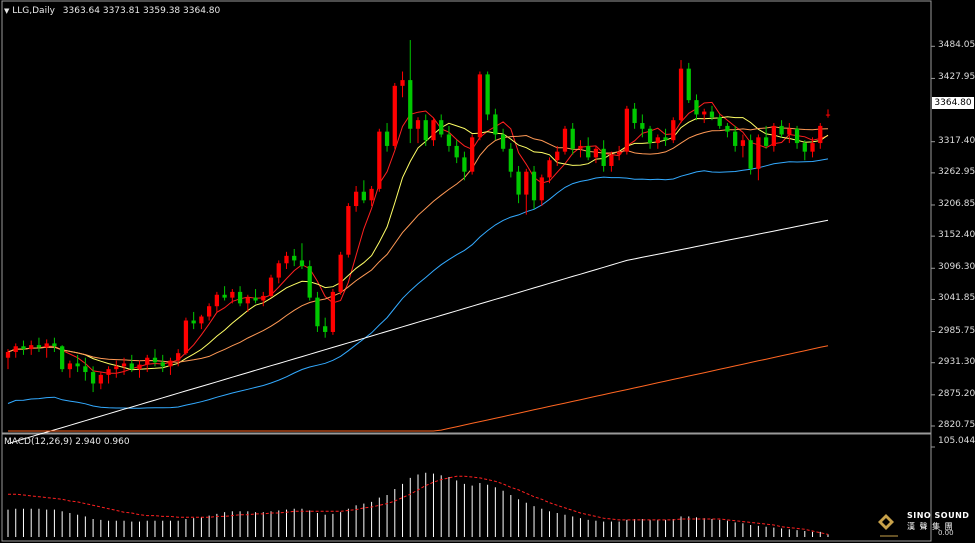 The width and height of the screenshot is (975, 543). Describe the element at coordinates (956, 171) in the screenshot. I see `y-tick-label: 3262.95` at that location.